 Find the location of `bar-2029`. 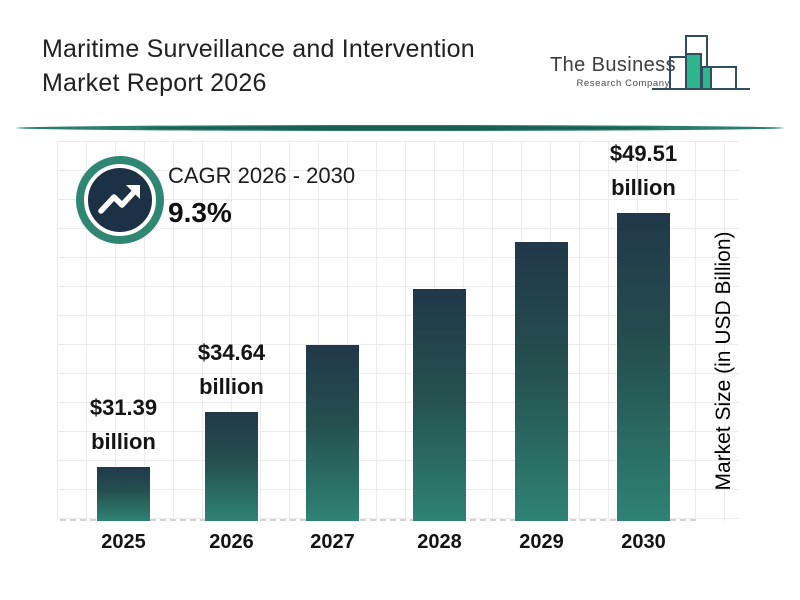

bar-2029 is located at coordinates (541, 381).